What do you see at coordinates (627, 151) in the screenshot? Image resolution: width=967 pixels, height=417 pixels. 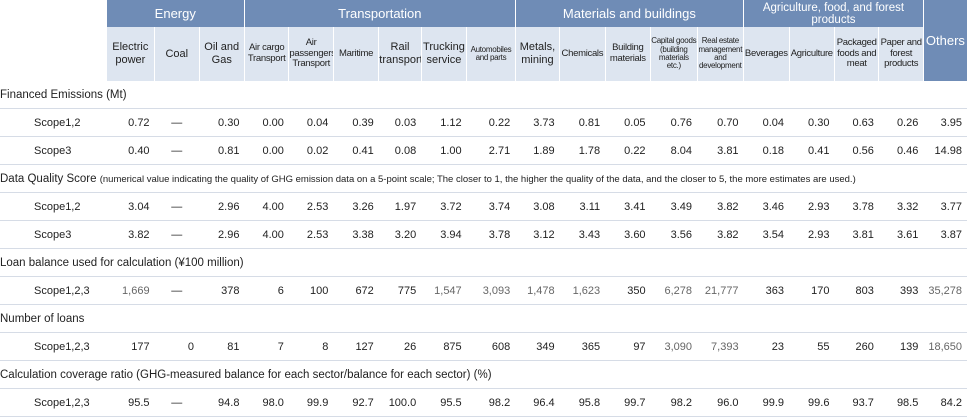 I see `cell-building: 0.22` at bounding box center [627, 151].